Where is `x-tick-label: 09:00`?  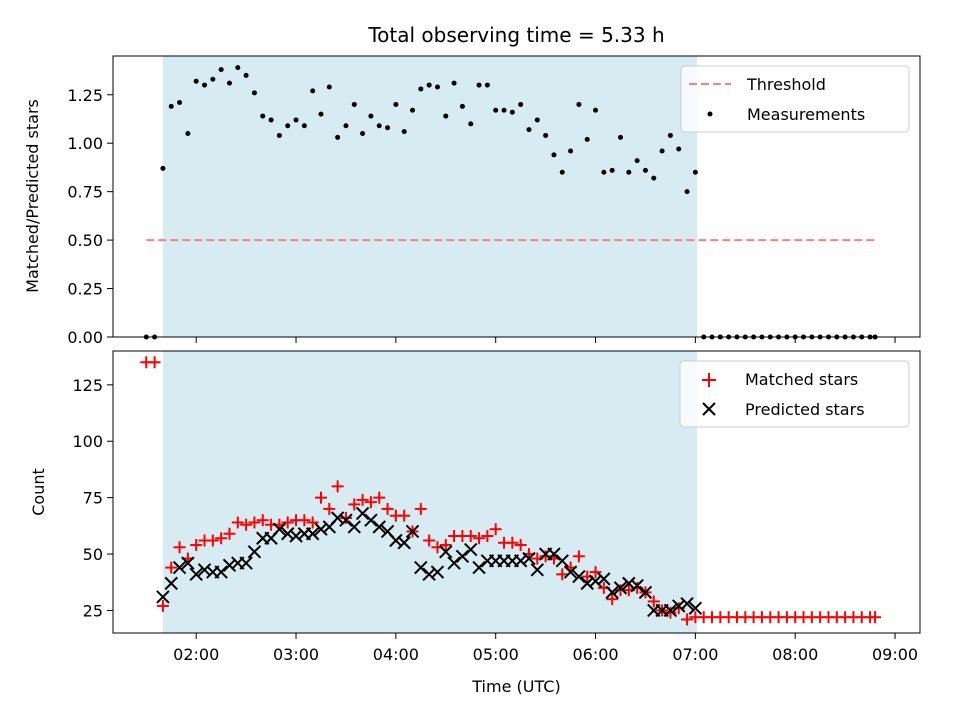
x-tick-label: 09:00 is located at coordinates (895, 654).